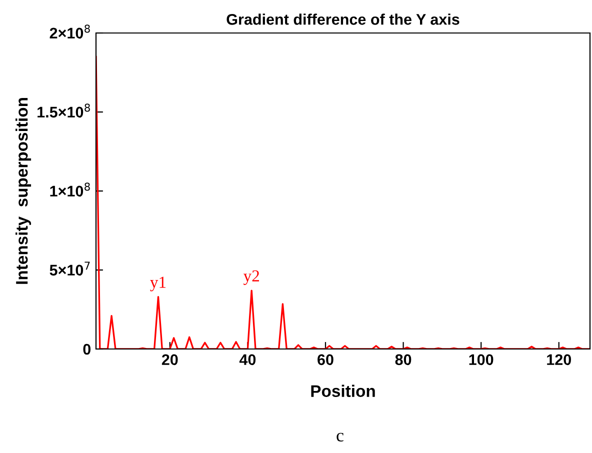 The height and width of the screenshot is (453, 592). Describe the element at coordinates (481, 360) in the screenshot. I see `x-tick-label: 100` at that location.